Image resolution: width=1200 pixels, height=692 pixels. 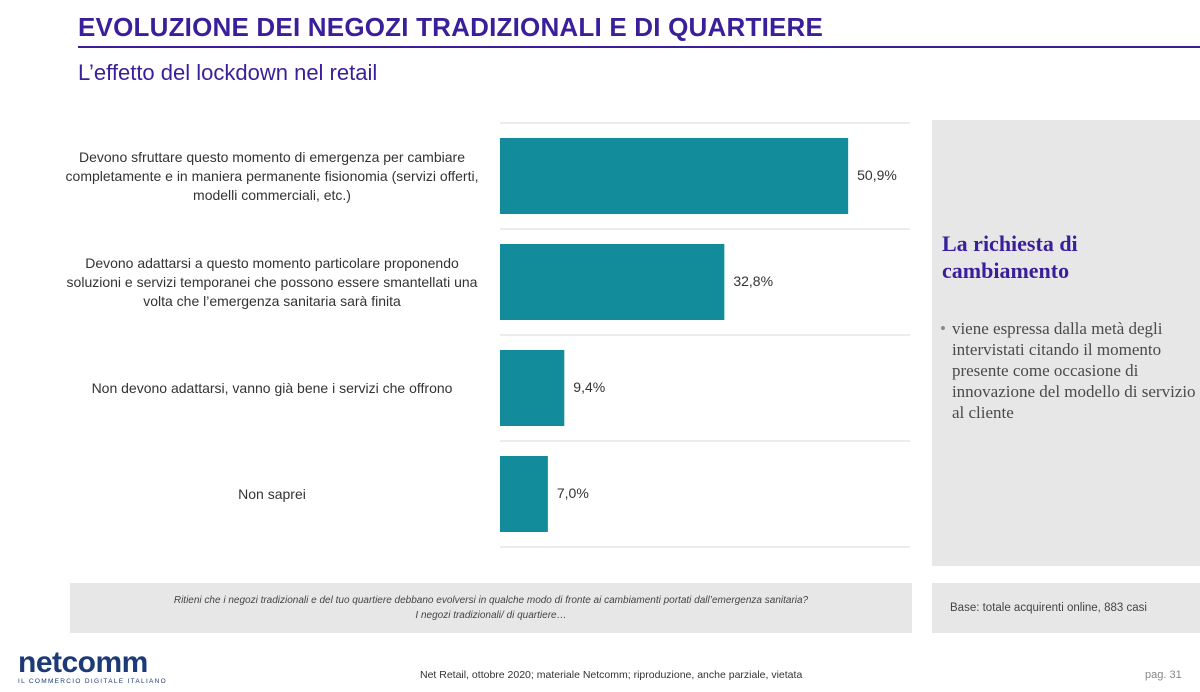 I want to click on title-underline, so click(x=639, y=47).